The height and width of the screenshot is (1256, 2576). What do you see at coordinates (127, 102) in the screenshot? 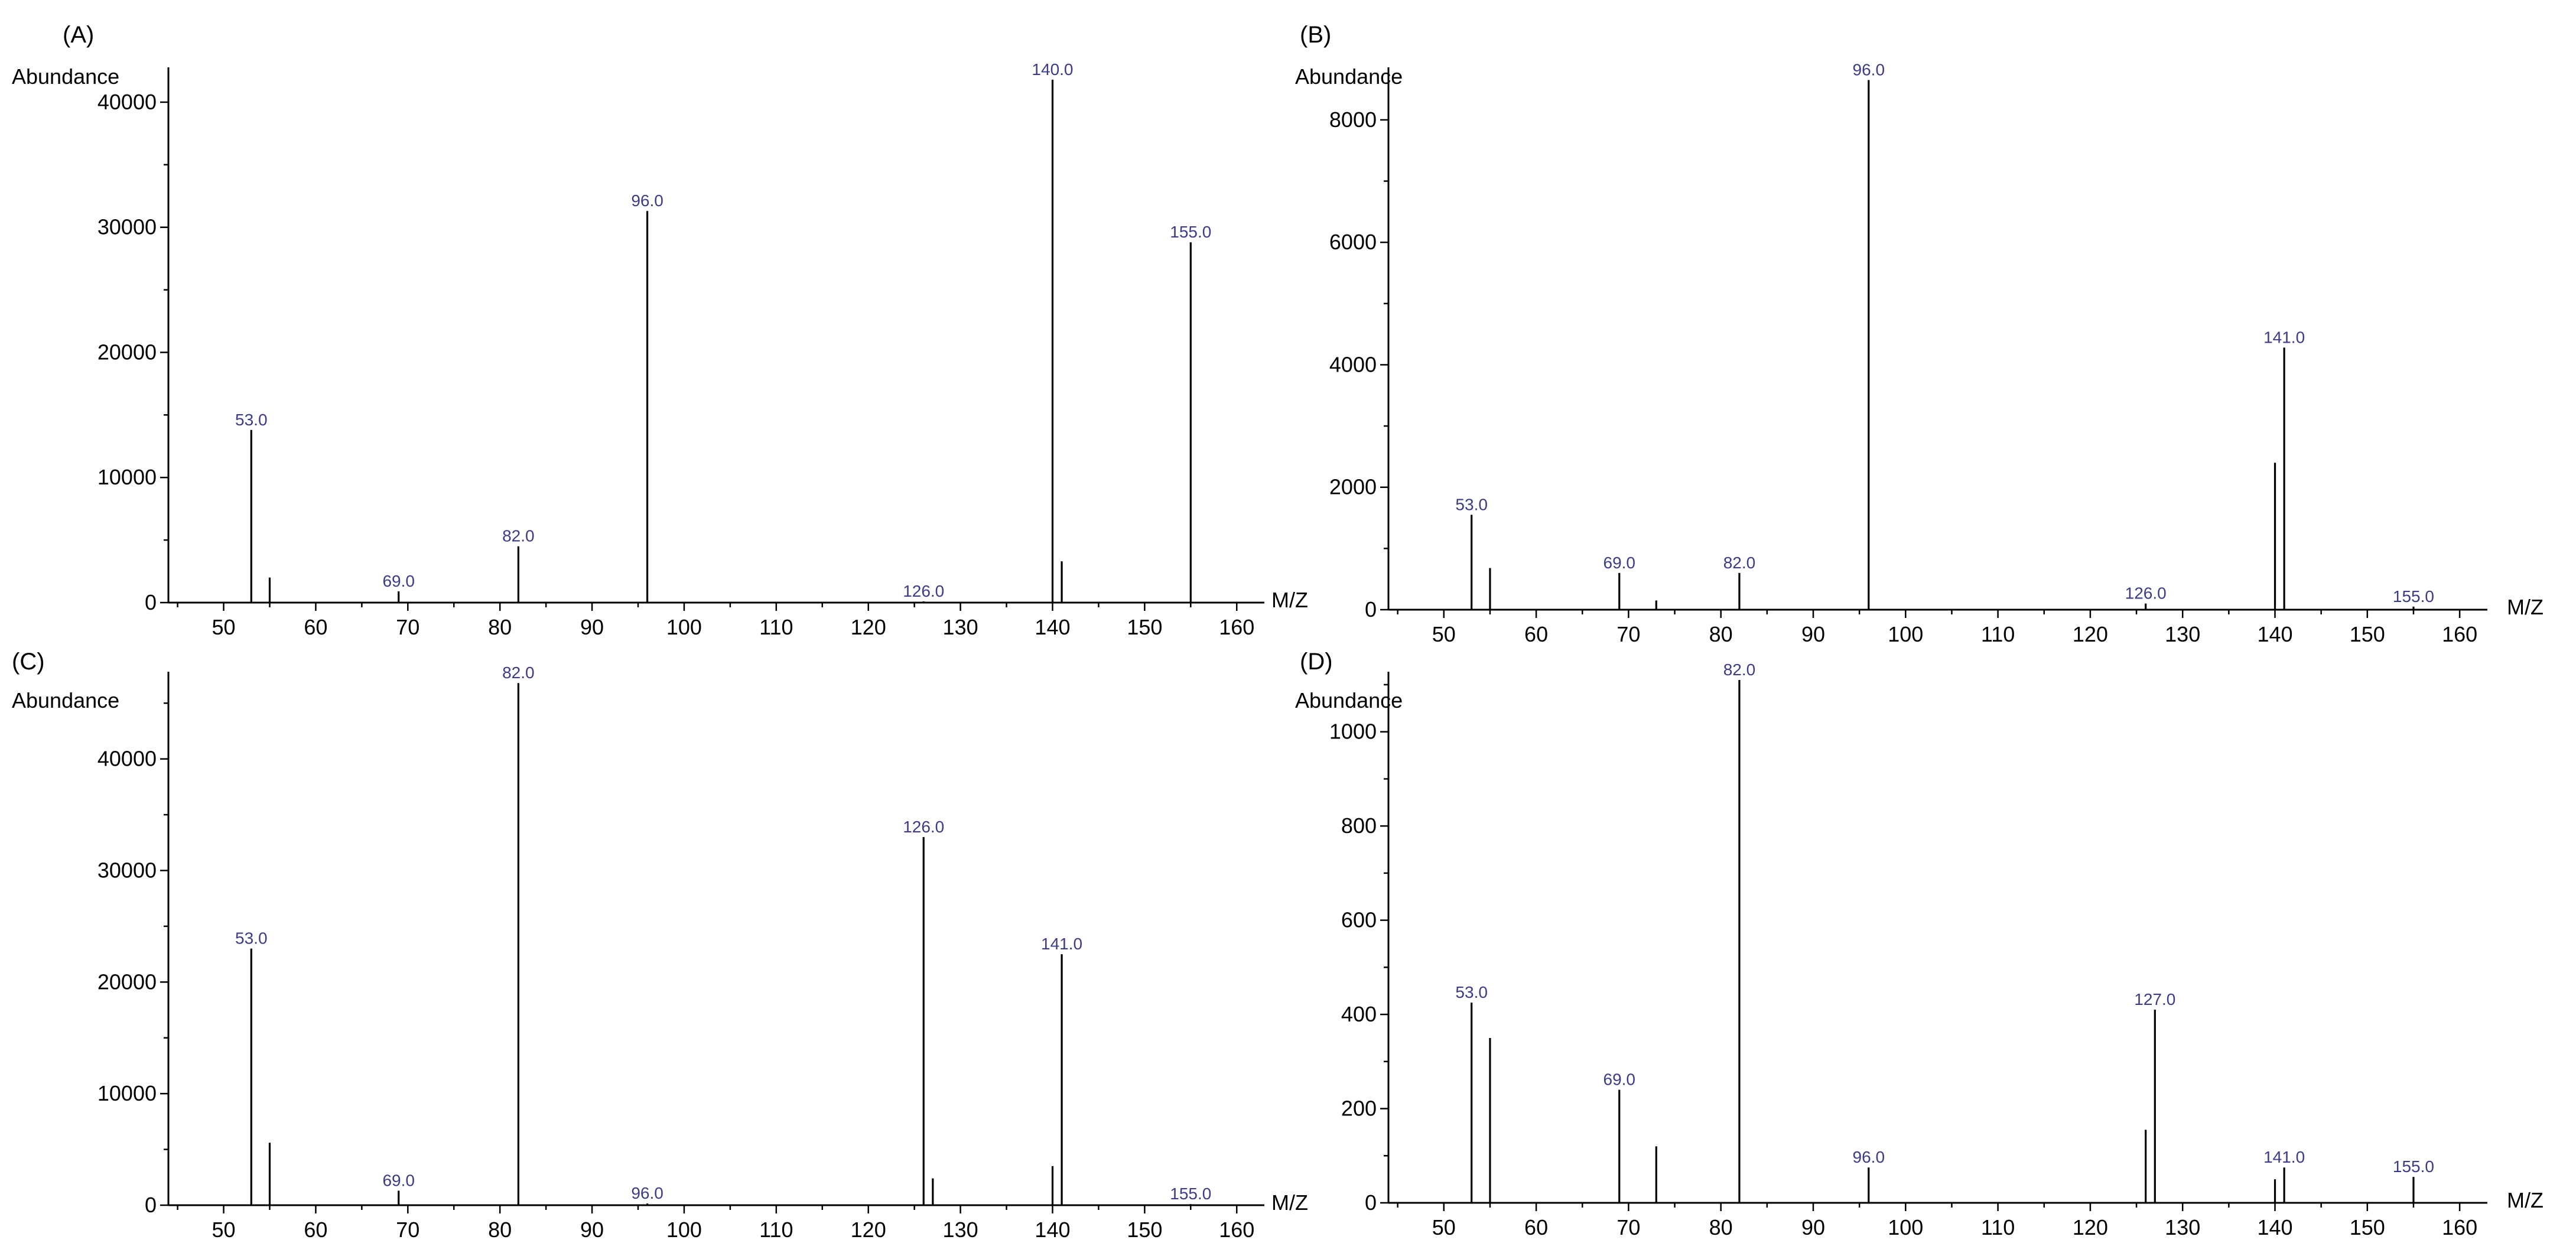
I see `y-tick-label: 40000` at bounding box center [127, 102].